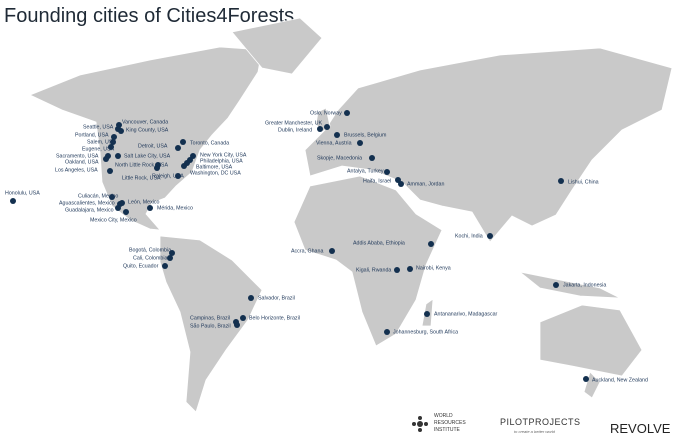 The height and width of the screenshot is (443, 675). I want to click on city-label: Amman, Jordan, so click(425, 184).